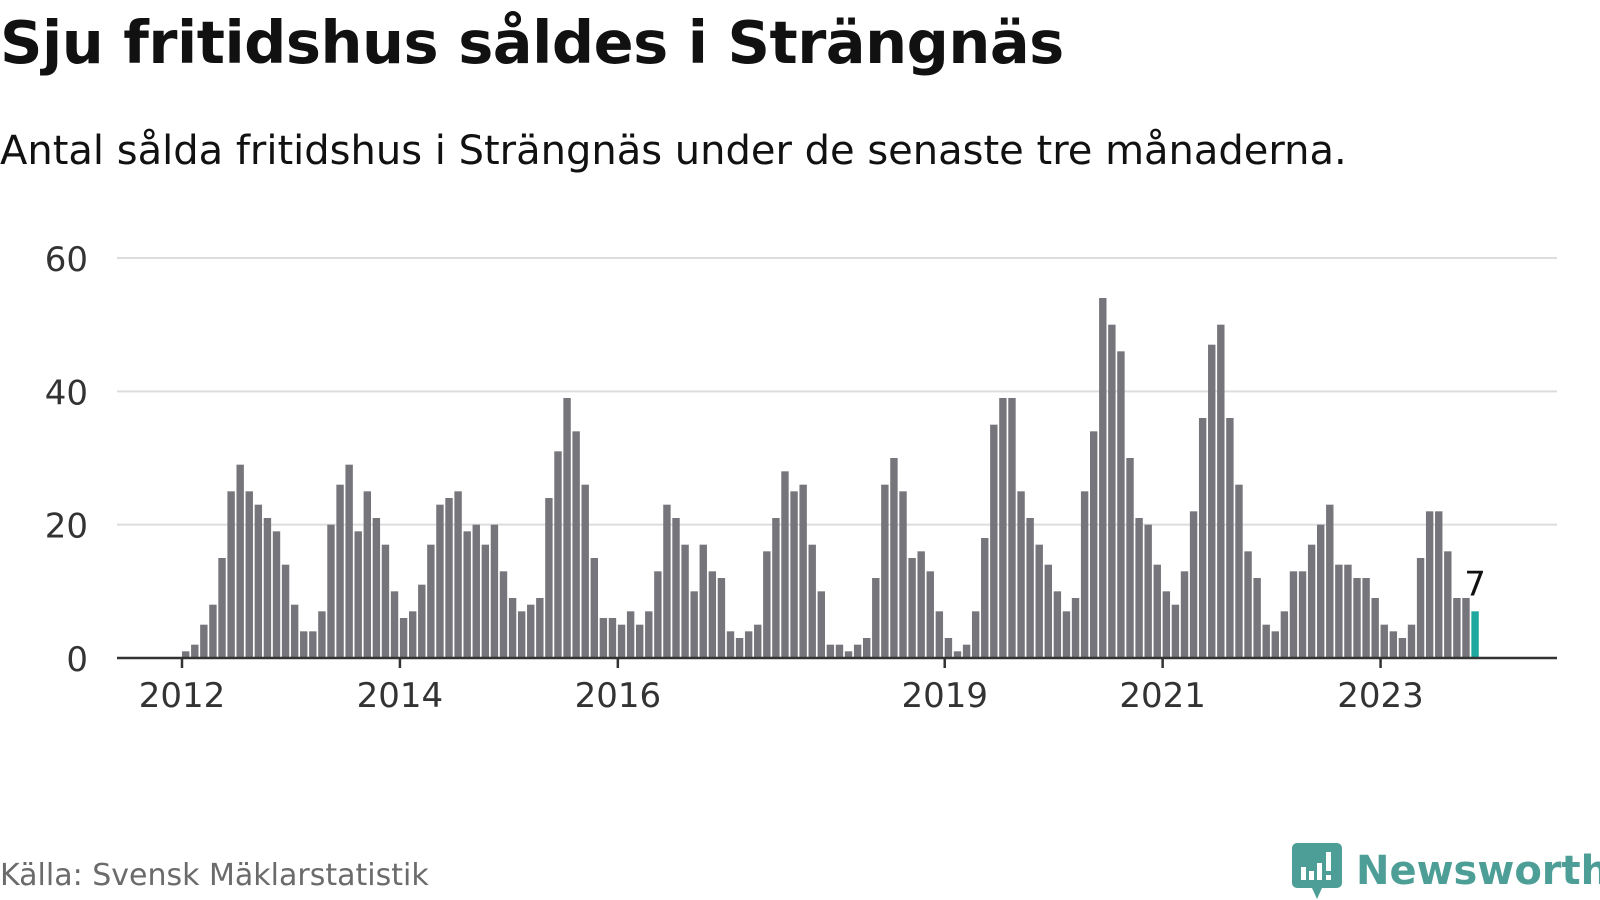  Describe the element at coordinates (66, 260) in the screenshot. I see `y-tick-label-60: 60` at that location.